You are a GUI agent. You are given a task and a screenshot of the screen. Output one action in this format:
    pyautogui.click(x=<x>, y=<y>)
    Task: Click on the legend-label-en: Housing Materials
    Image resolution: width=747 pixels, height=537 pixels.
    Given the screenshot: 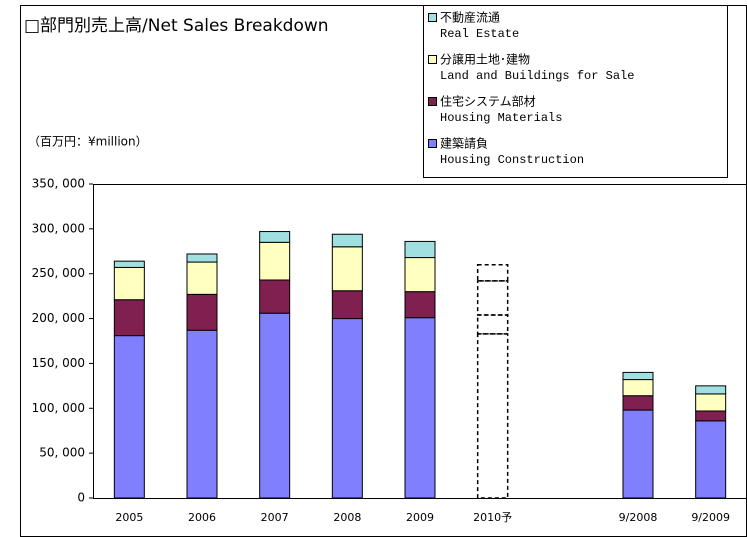 What is the action you would take?
    pyautogui.click(x=501, y=118)
    